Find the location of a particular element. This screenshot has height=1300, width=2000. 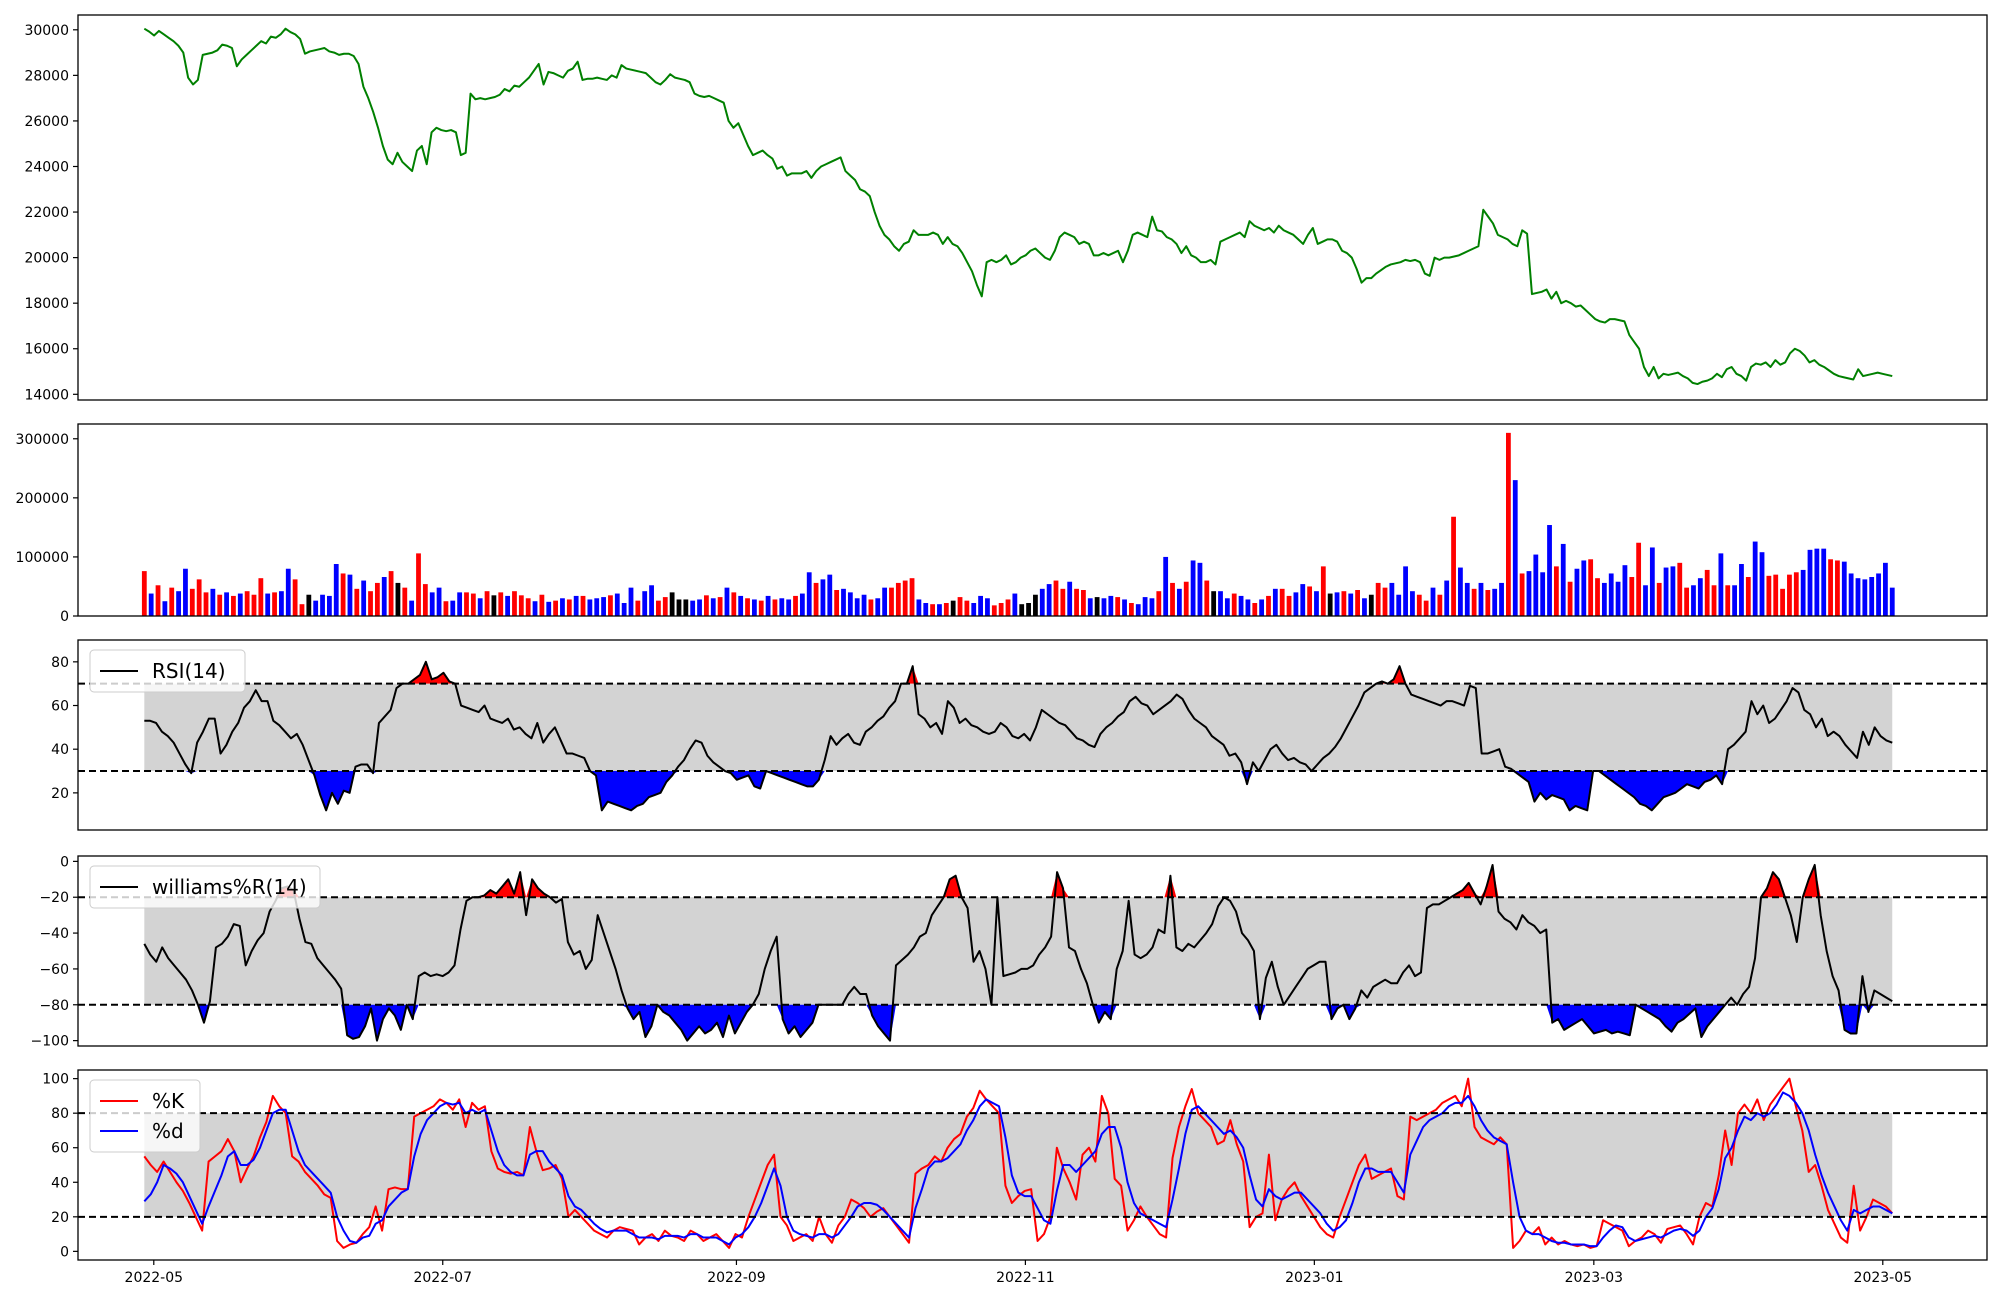

rsi-panel: 20 40 60 80 RSI(14) is located at coordinates (1019, 735).